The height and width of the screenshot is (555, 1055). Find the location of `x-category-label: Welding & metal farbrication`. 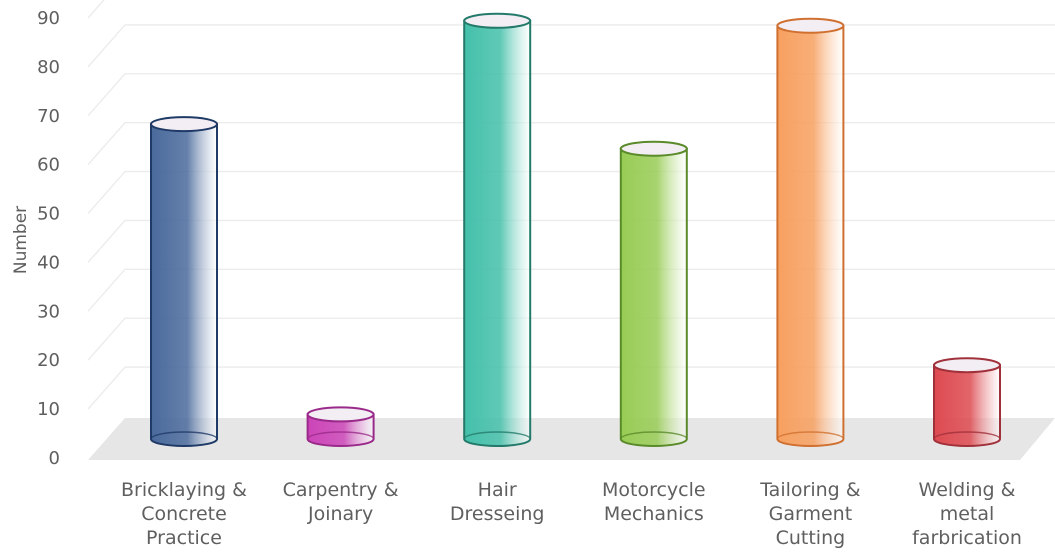

x-category-label: Welding & metal farbrication is located at coordinates (967, 514).